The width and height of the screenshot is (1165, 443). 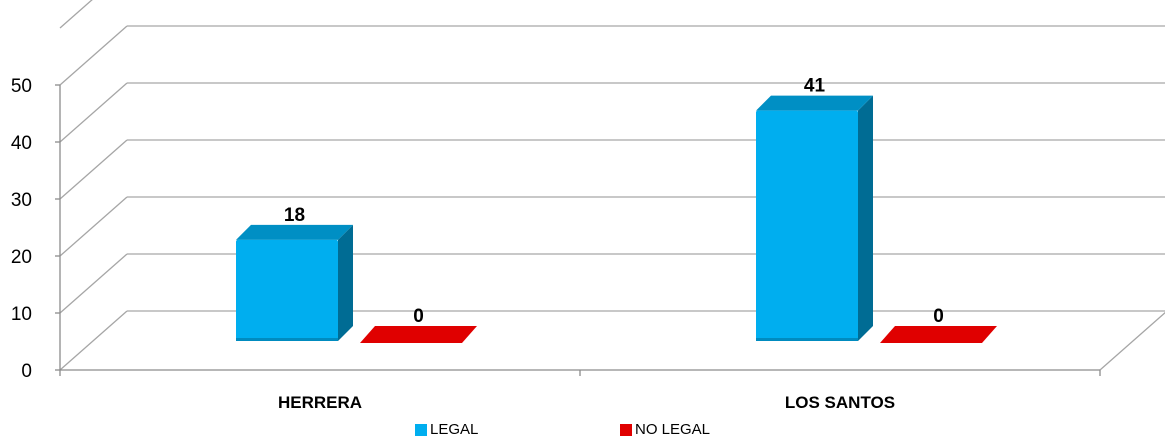 I want to click on y-tick-label: 30, so click(x=21, y=200).